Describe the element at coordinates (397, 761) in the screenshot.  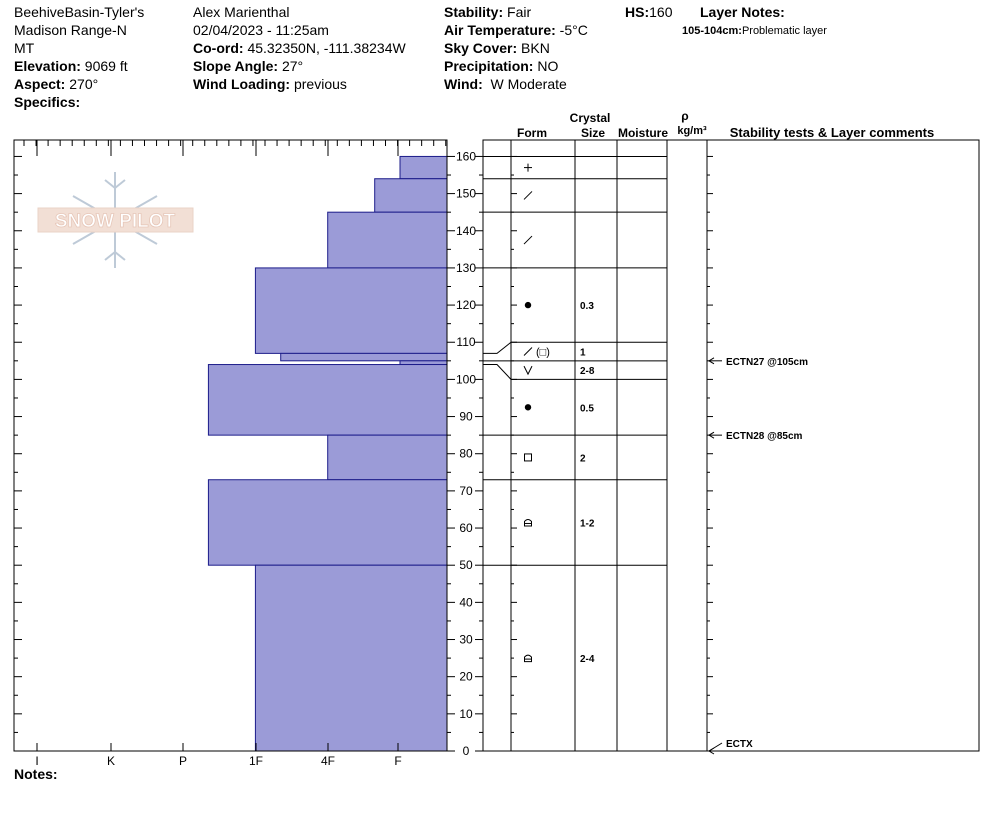
I see `hardness-label: F` at that location.